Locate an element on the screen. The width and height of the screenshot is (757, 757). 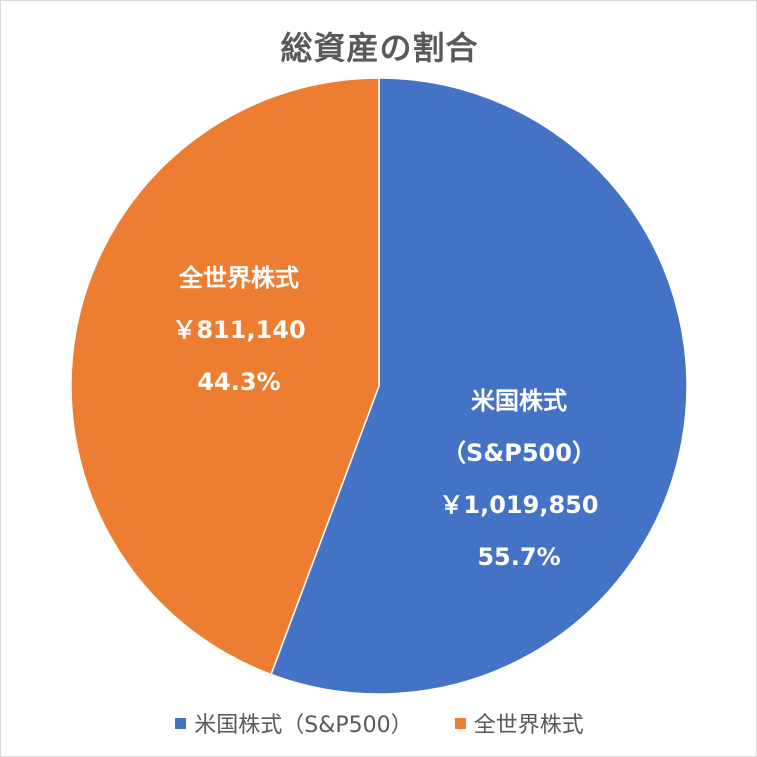
legend: 米国株式（S&P500） 全世界株式 is located at coordinates (378, 723).